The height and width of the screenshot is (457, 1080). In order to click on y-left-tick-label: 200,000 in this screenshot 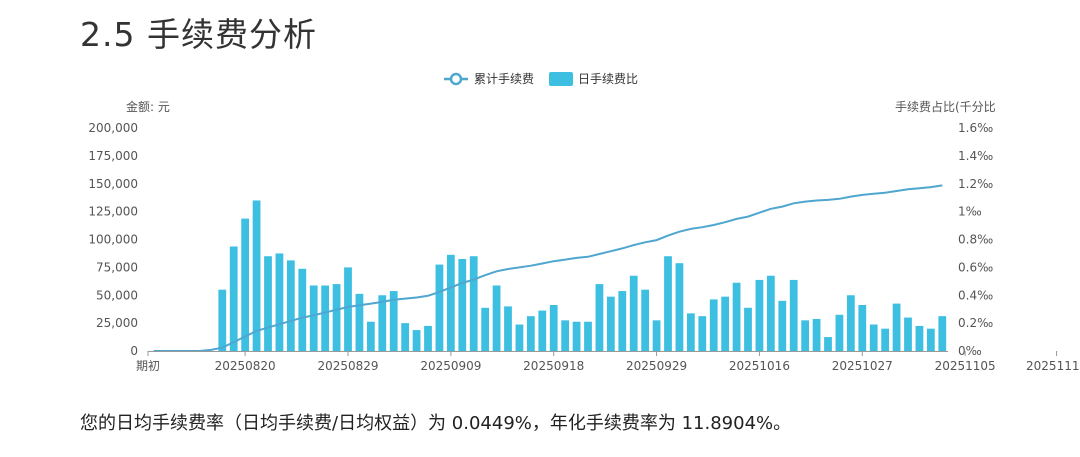, I will do `click(113, 128)`.